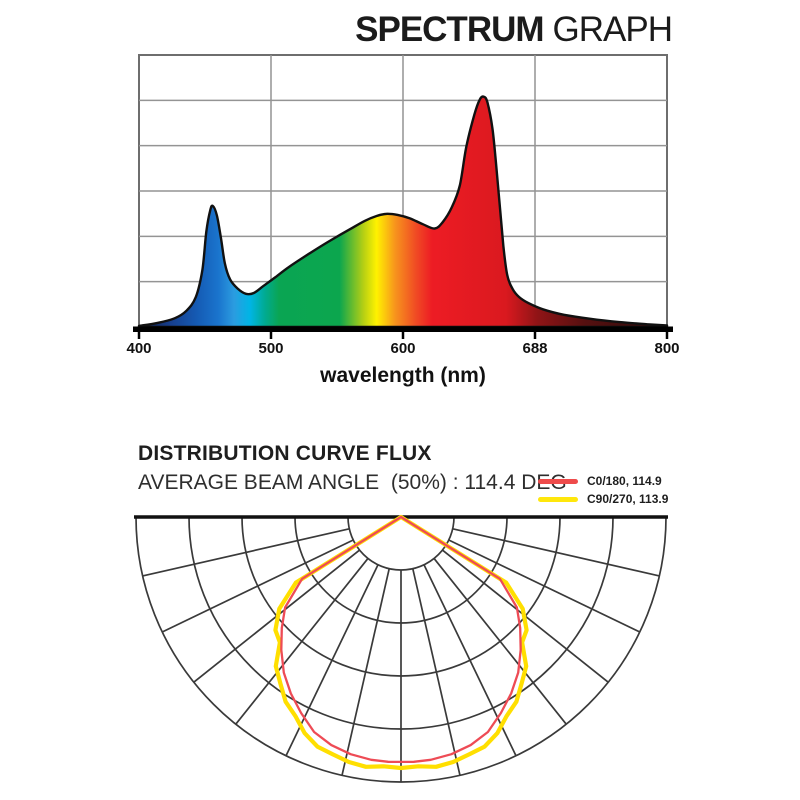 This screenshot has width=800, height=800. I want to click on distribution-subtitle: AVERAGE BEAM ANGLE (50%) : 114.4 DEG, so click(352, 482).